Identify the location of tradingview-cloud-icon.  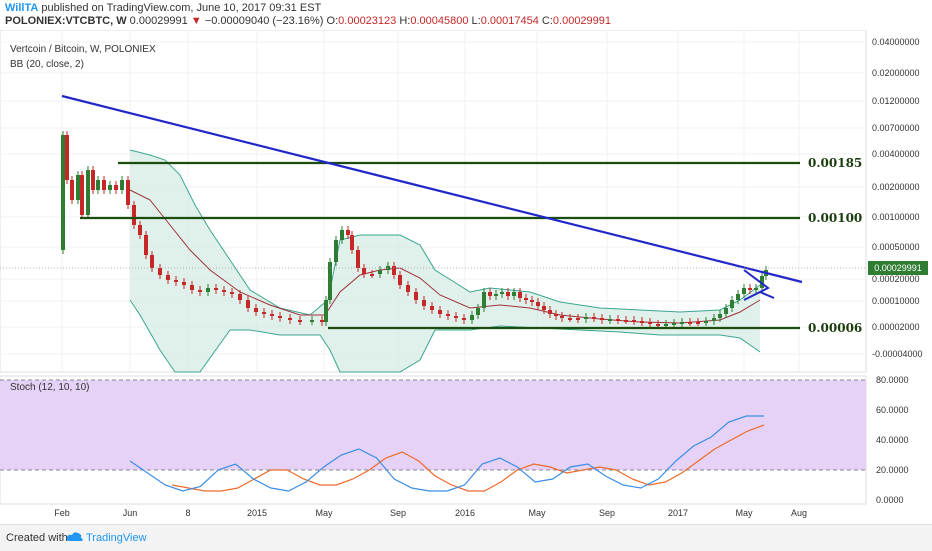
(75, 537).